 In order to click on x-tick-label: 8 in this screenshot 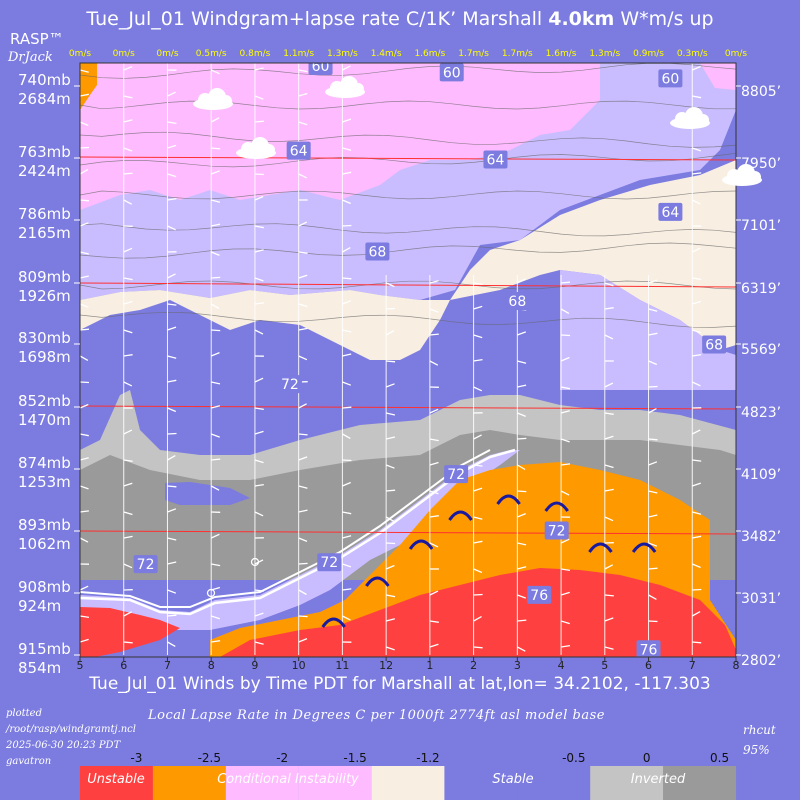, I will do `click(211, 665)`.